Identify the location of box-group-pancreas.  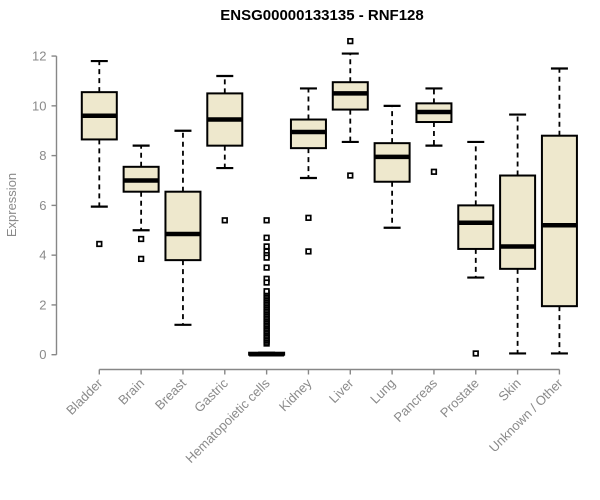
(434, 131).